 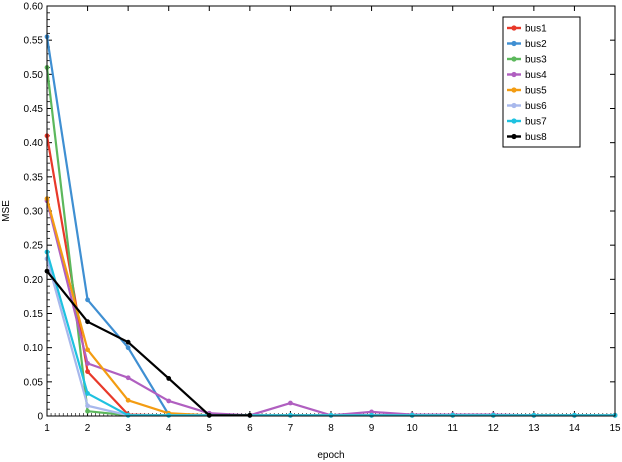 I want to click on x-tick-label: 13, so click(x=534, y=428).